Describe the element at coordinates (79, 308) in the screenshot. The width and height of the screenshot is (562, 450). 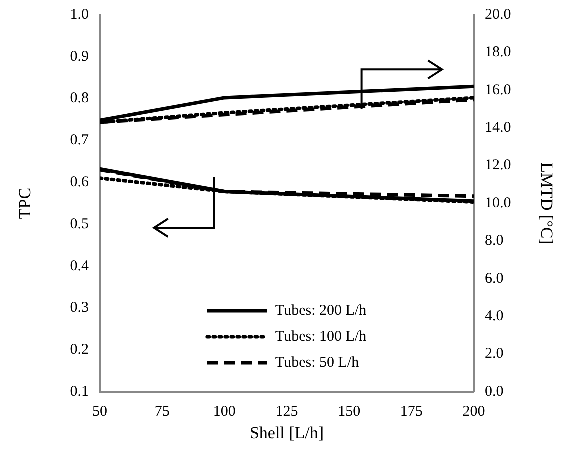
I see `y-tick-label: 0.3` at that location.